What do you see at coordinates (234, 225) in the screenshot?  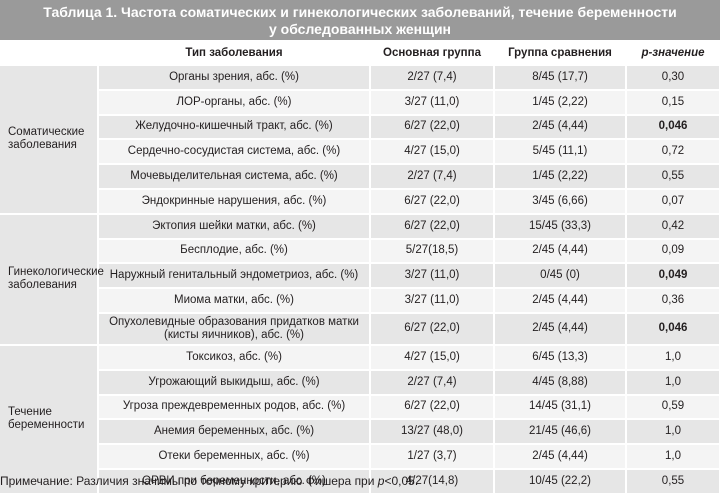 I see `cell-disease-type: Эктопия шейки матки, абс. (%)` at bounding box center [234, 225].